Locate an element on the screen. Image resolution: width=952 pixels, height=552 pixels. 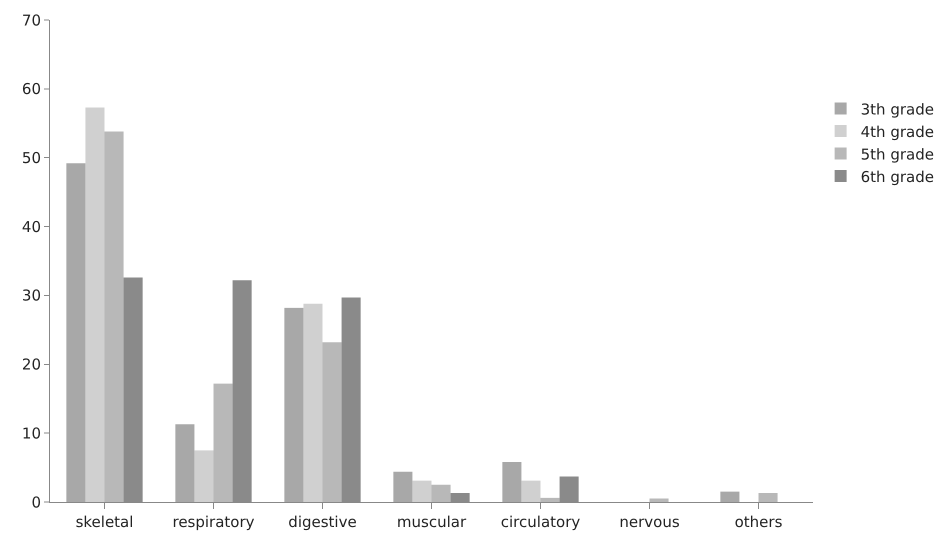
legend-label: 5th grade is located at coordinates (897, 154).